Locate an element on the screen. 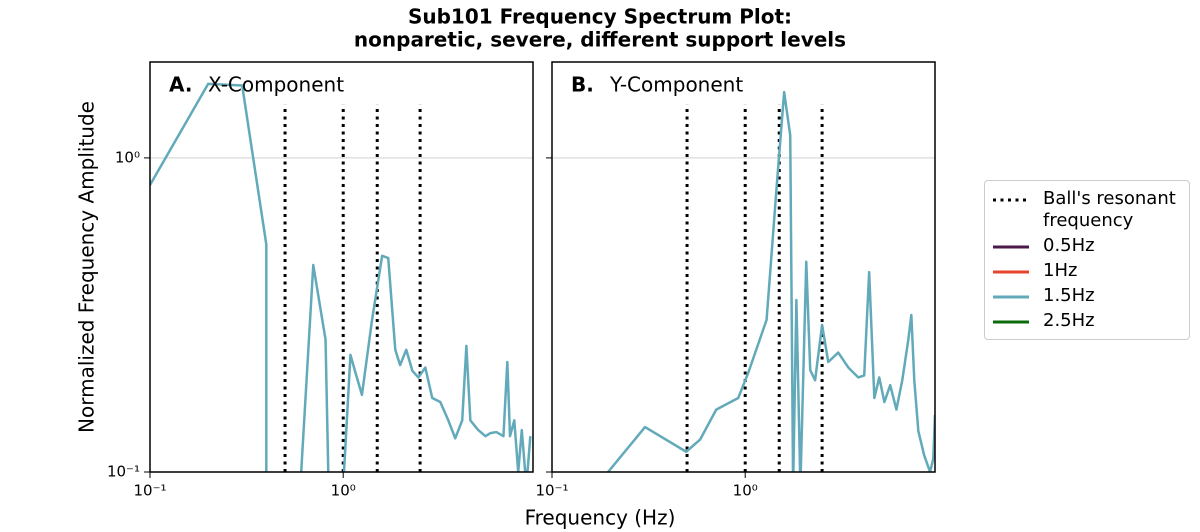  legend-label: 0.5Hz is located at coordinates (1069, 245).